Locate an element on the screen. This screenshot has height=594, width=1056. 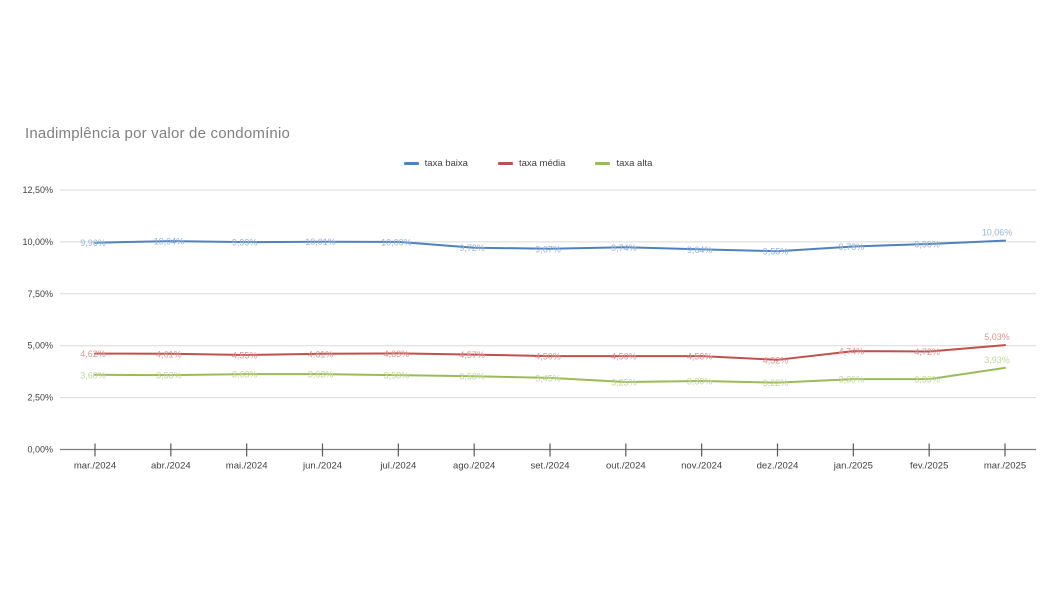
data-label-taxa-baixa: 10,06% is located at coordinates (997, 233).